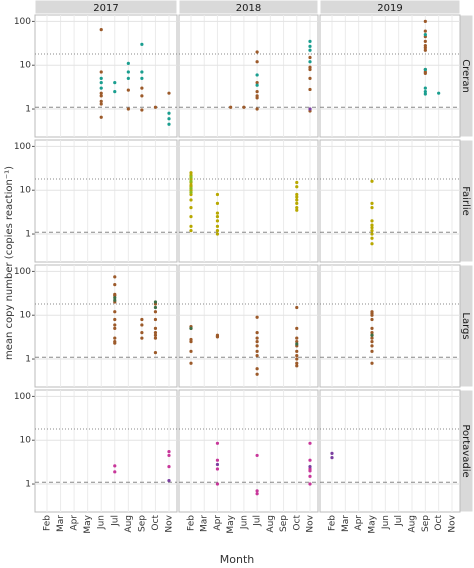  What do you see at coordinates (26, 316) in the screenshot?
I see `y-tick-label: 10` at bounding box center [26, 316].